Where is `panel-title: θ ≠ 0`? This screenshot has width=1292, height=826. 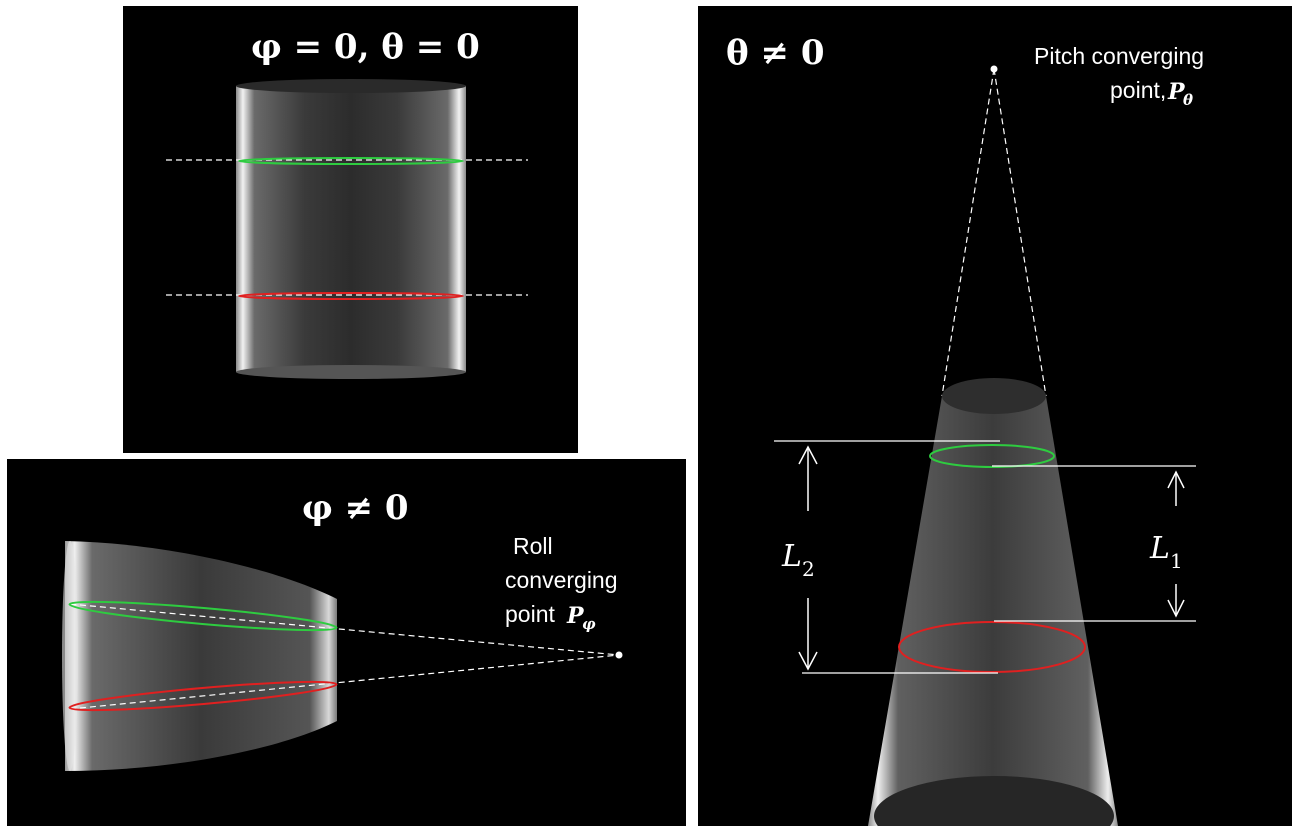
panel-title: θ ≠ 0 is located at coordinates (775, 53).